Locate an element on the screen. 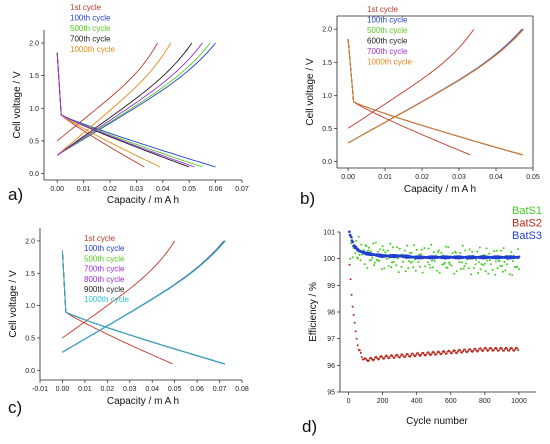 The image size is (550, 444). y-tick-label: 96 is located at coordinates (331, 366).